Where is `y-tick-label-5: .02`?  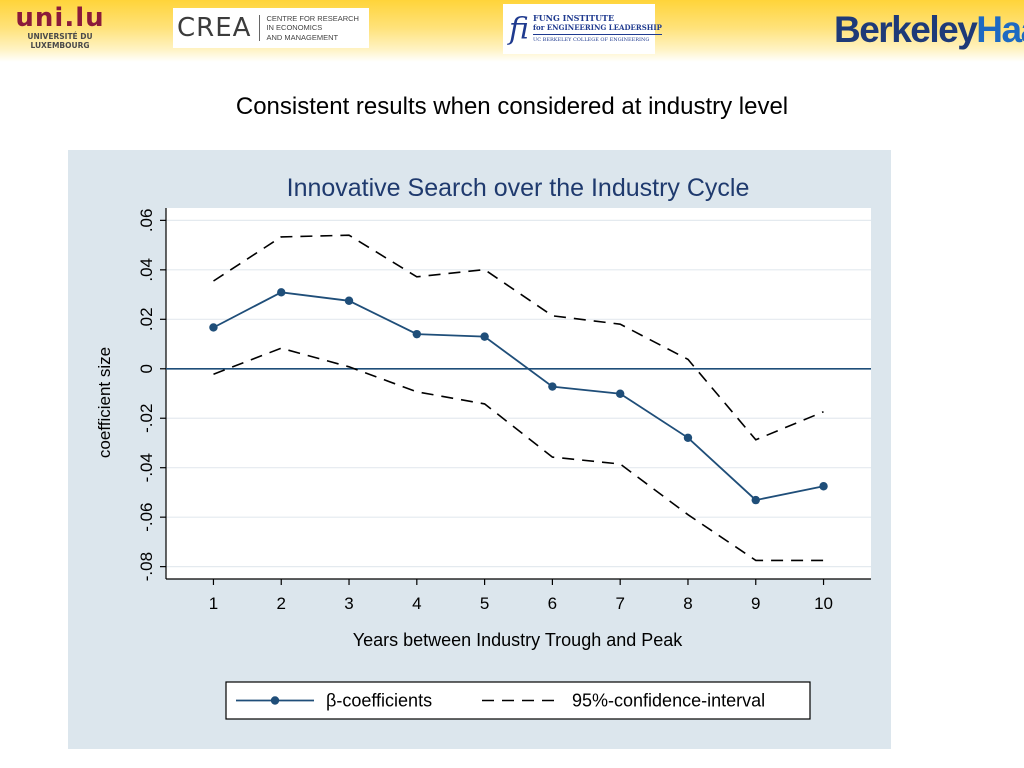
y-tick-label-5: .02 is located at coordinates (146, 319).